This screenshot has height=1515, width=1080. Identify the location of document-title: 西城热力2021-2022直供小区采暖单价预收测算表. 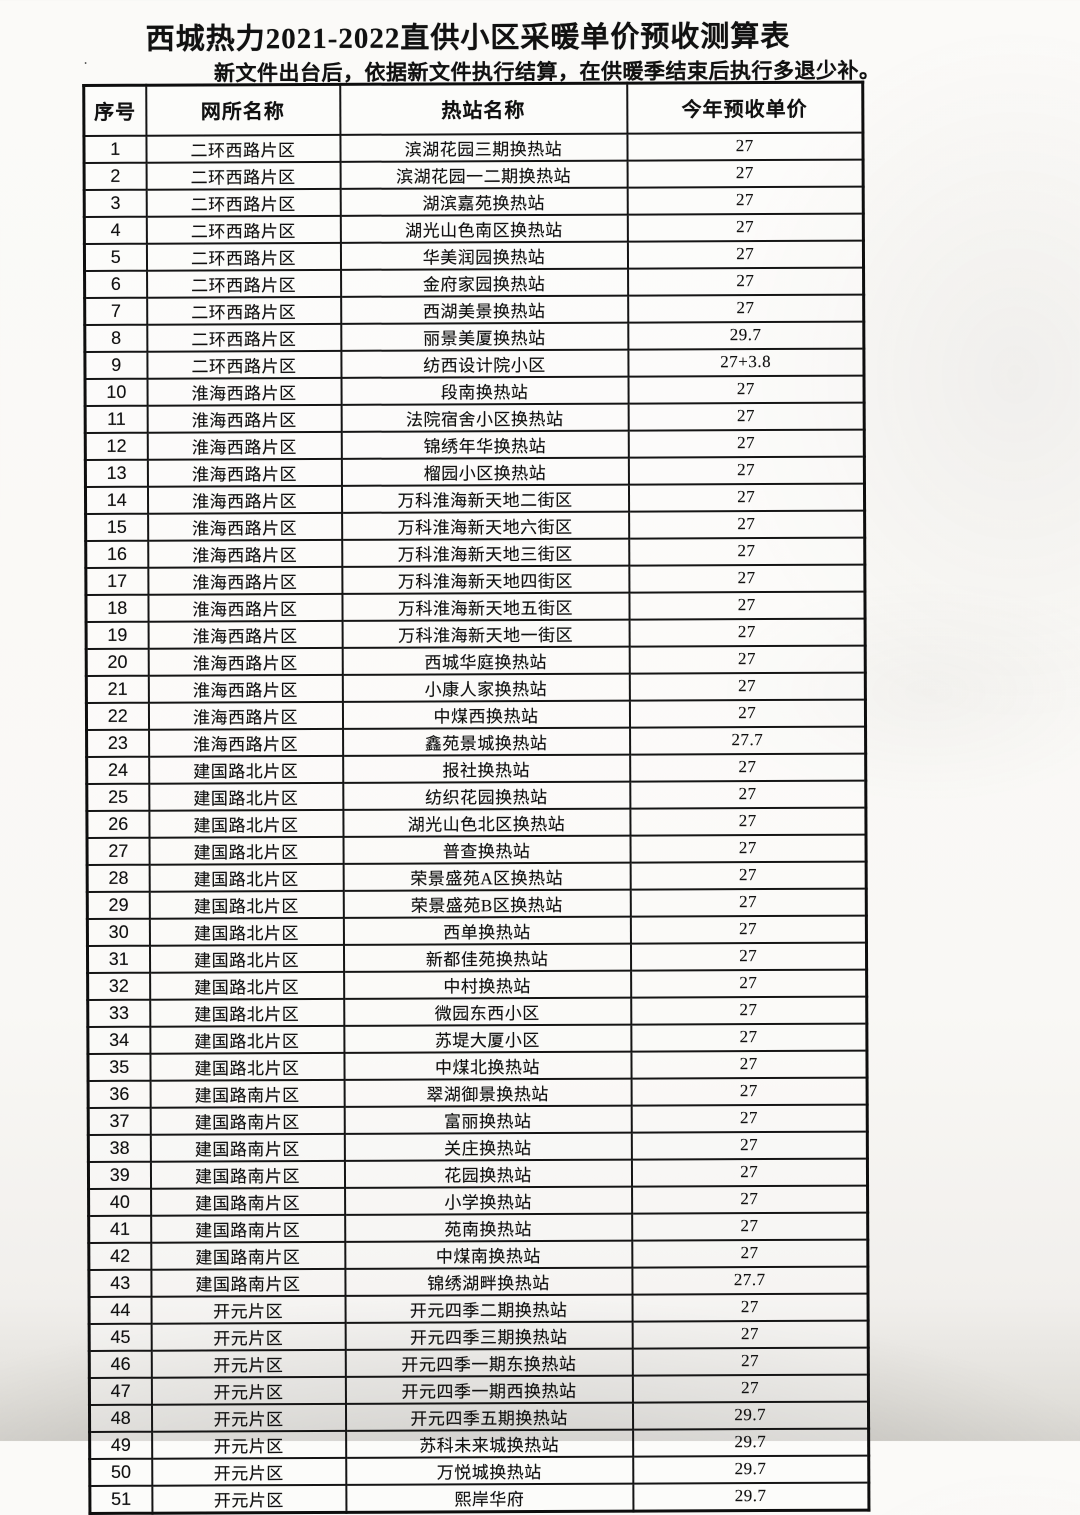
(468, 38).